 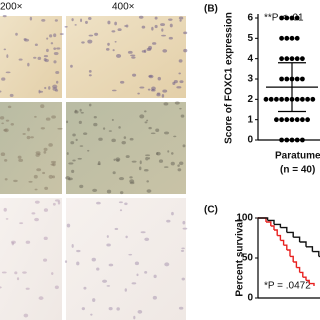 What do you see at coordinates (248, 258) in the screenshot?
I see `y-tick-label: 50` at bounding box center [248, 258].